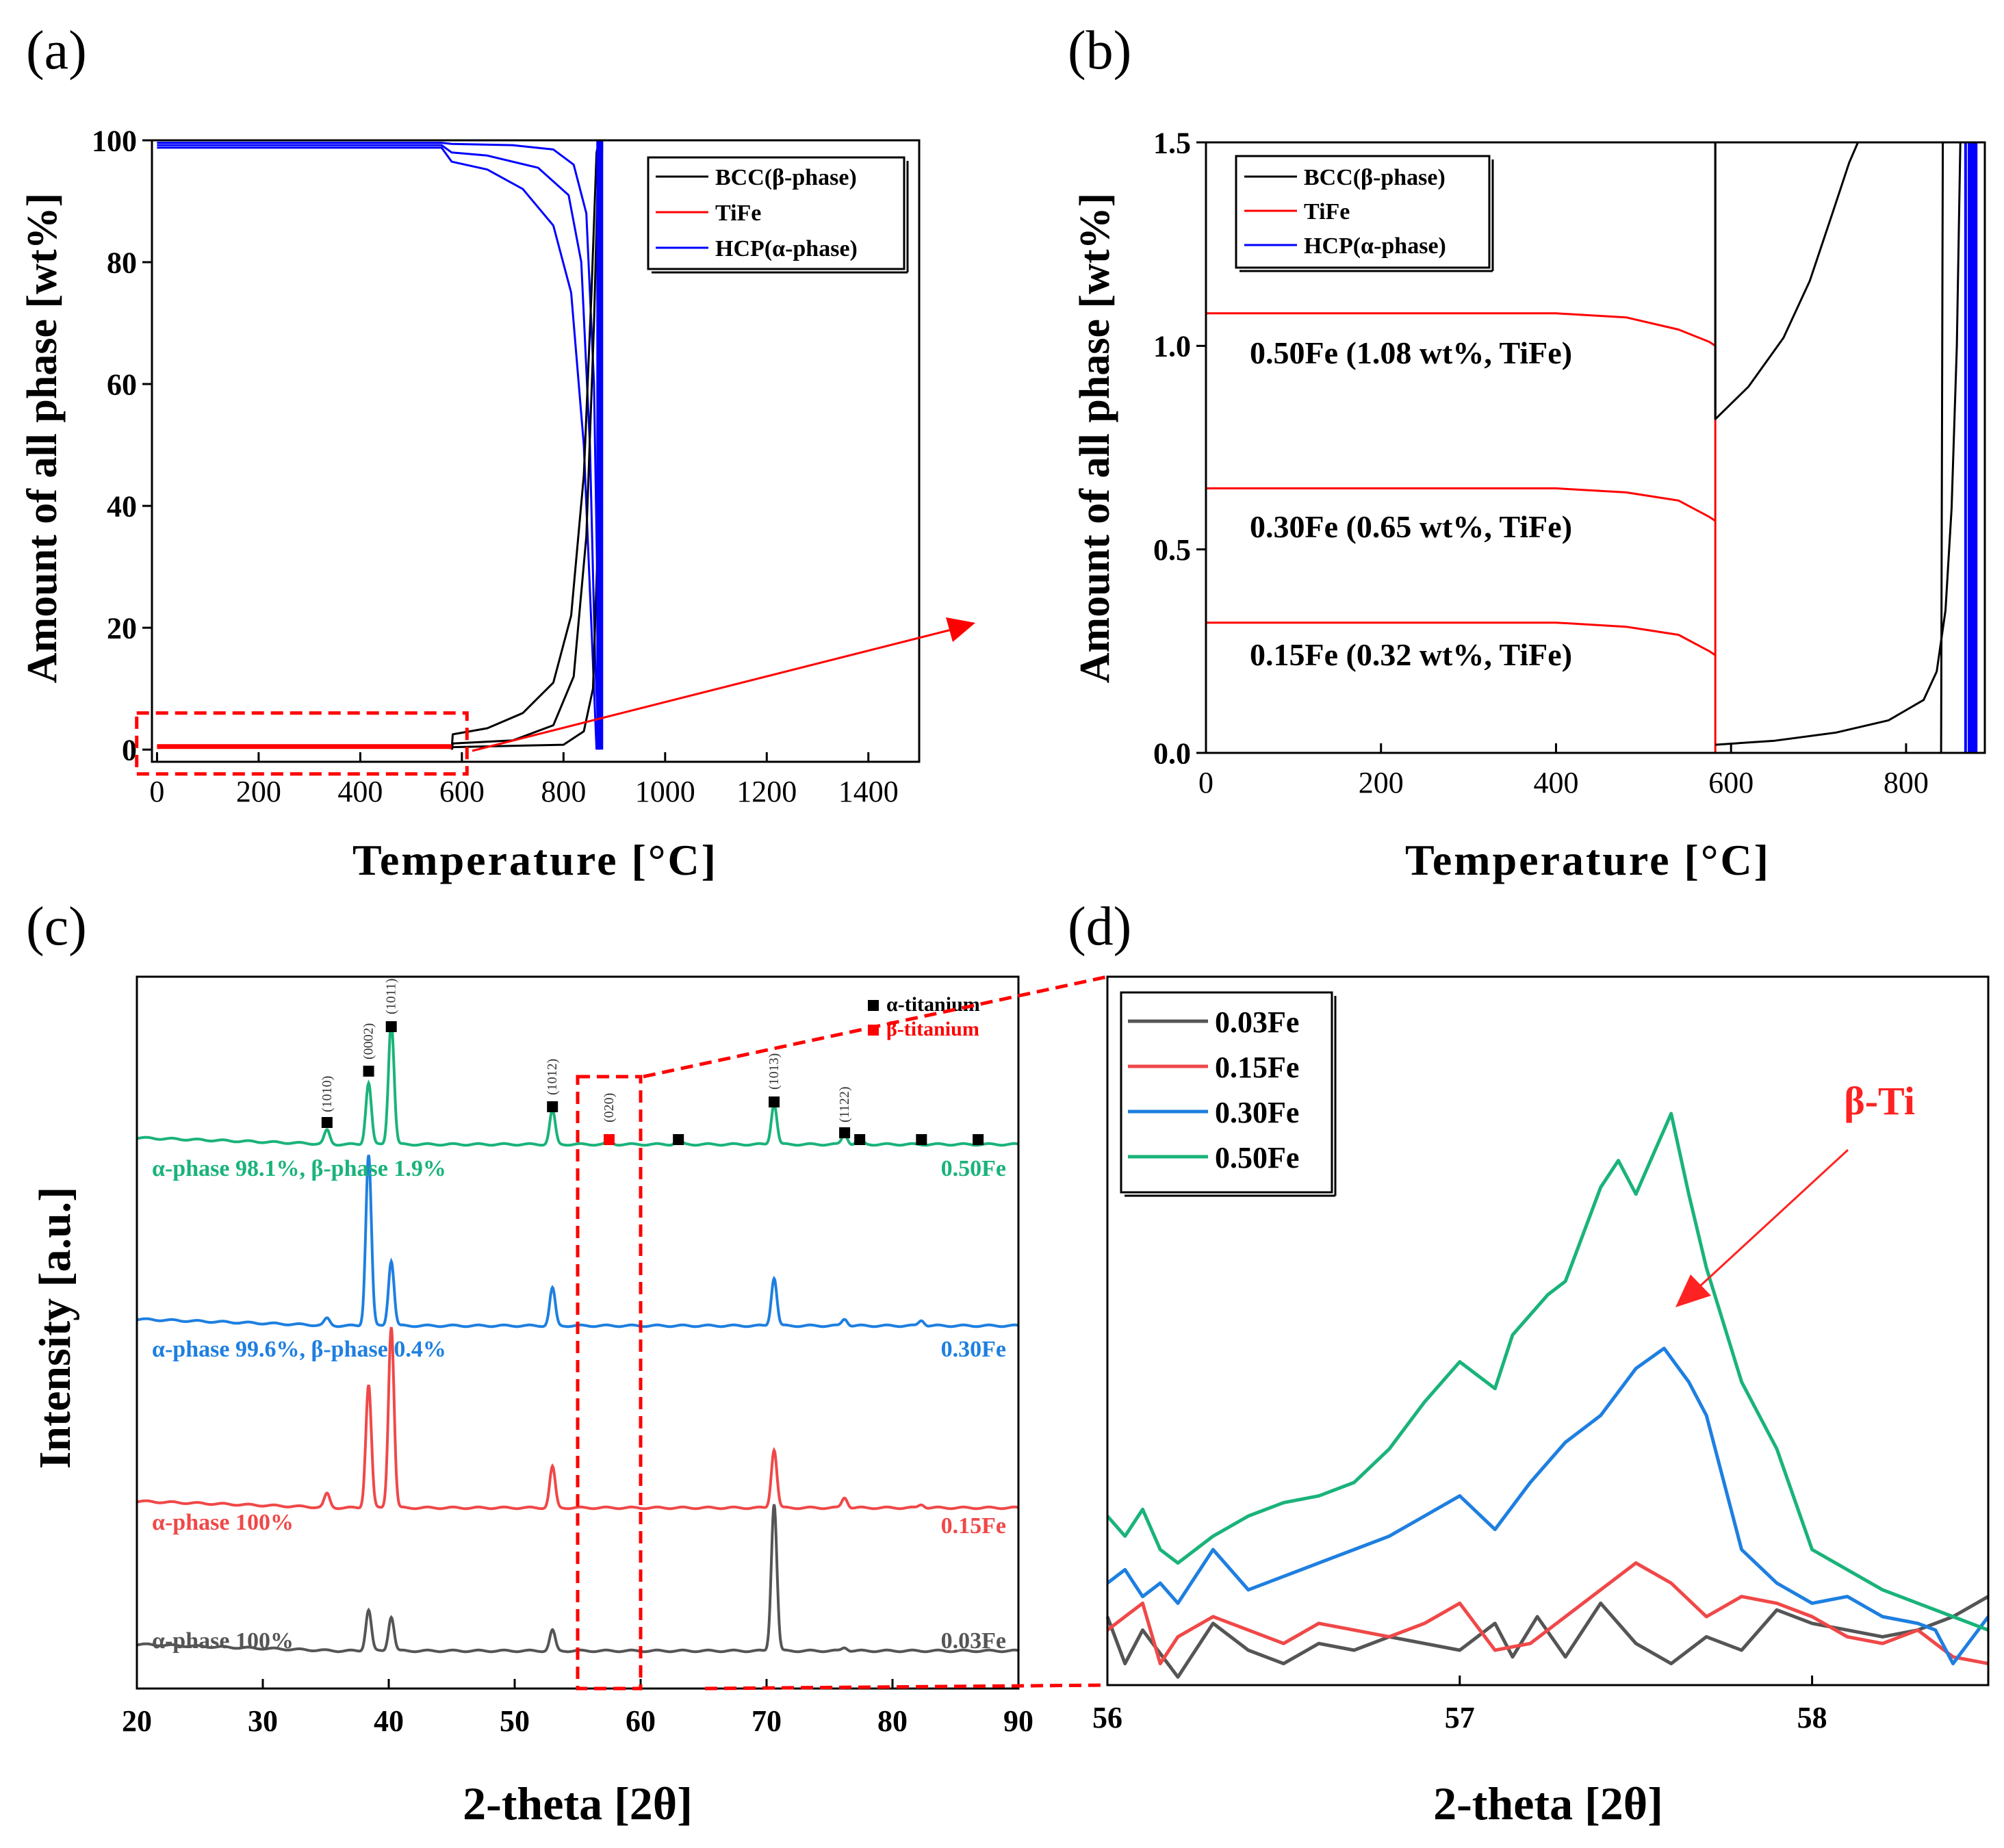  I want to click on legend: 0.03Fe 0.15Fe 0.30Fe 0.50Fe, so click(1228, 1094).